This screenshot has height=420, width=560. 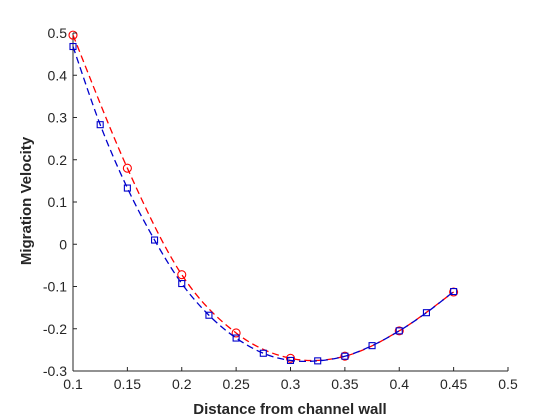 What do you see at coordinates (55, 371) in the screenshot?
I see `y-tick-label: -0.3` at bounding box center [55, 371].